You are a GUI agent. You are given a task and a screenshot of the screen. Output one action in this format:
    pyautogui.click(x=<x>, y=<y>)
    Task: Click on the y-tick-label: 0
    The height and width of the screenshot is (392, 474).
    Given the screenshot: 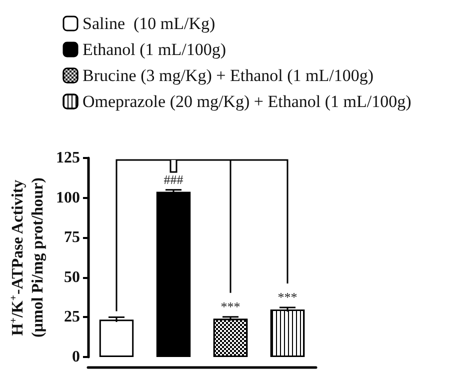 What is the action you would take?
    pyautogui.click(x=76, y=357)
    